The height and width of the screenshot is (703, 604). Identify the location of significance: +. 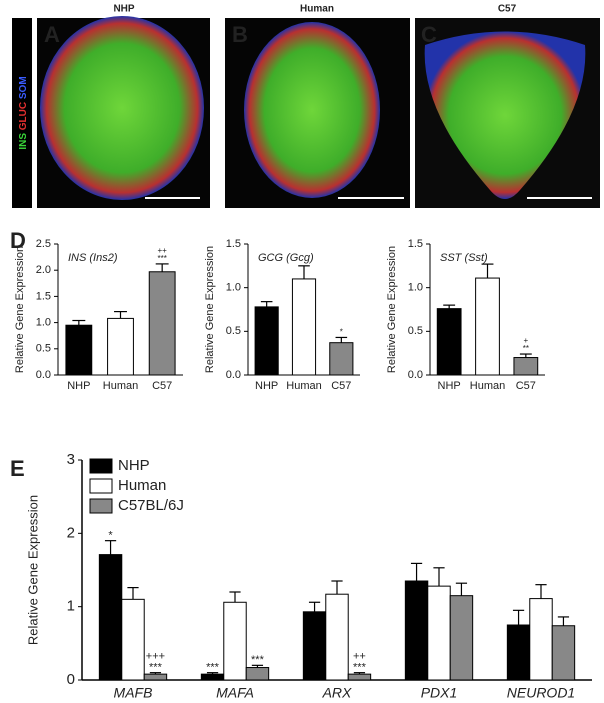
(525, 340).